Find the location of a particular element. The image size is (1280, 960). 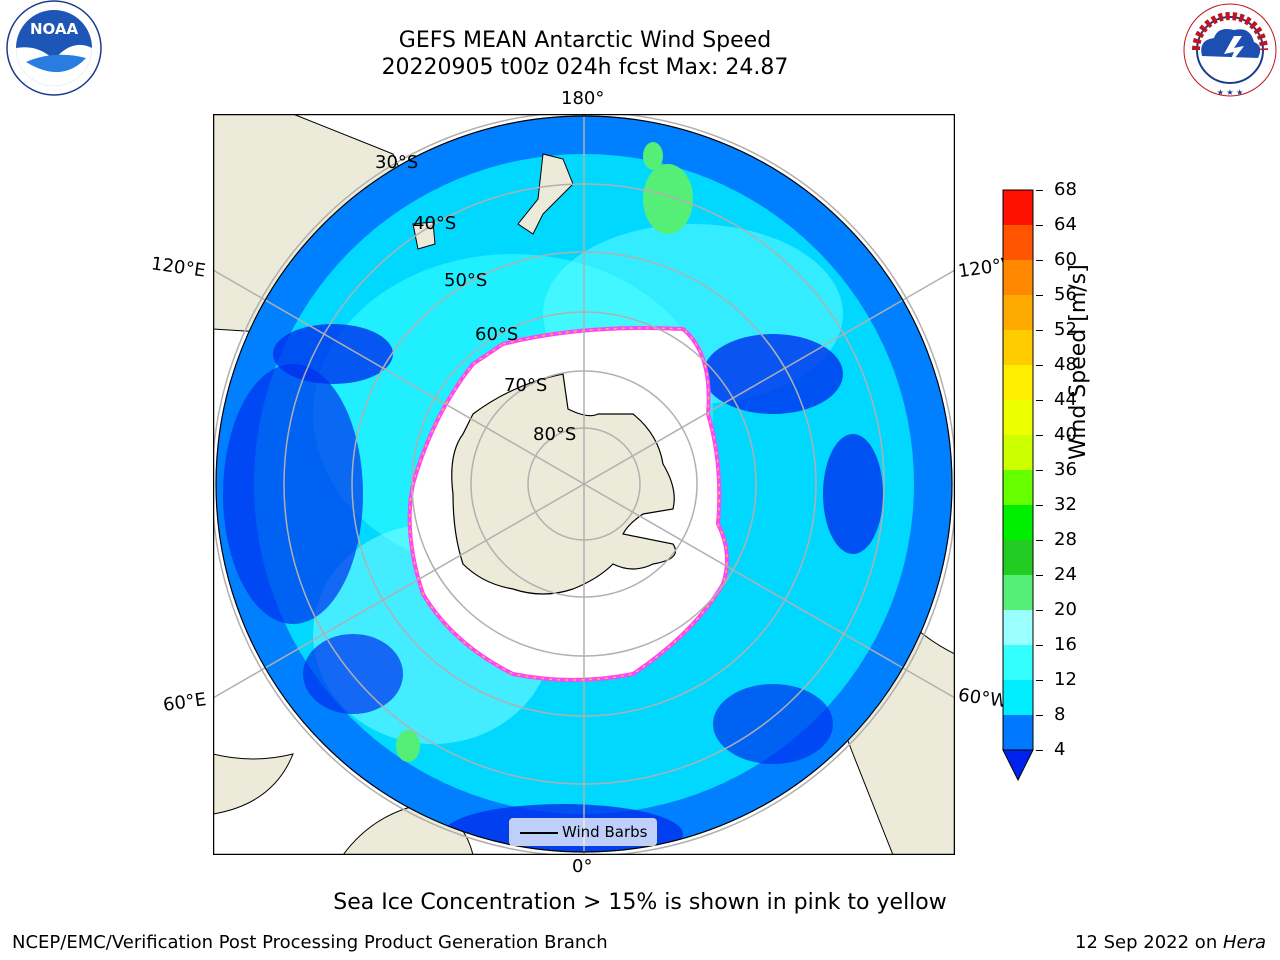

lat-label-80s: 80°S is located at coordinates (555, 434).